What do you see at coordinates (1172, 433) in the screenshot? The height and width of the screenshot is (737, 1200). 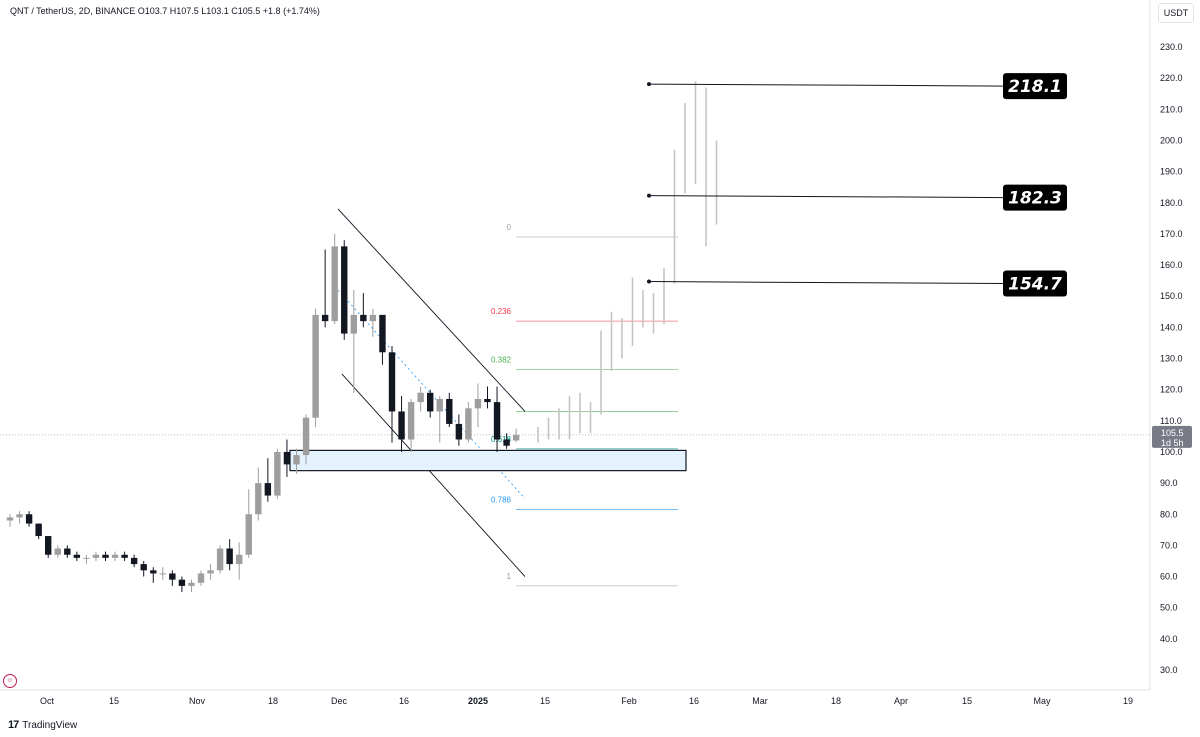 I see `last-price-label: 105.5` at bounding box center [1172, 433].